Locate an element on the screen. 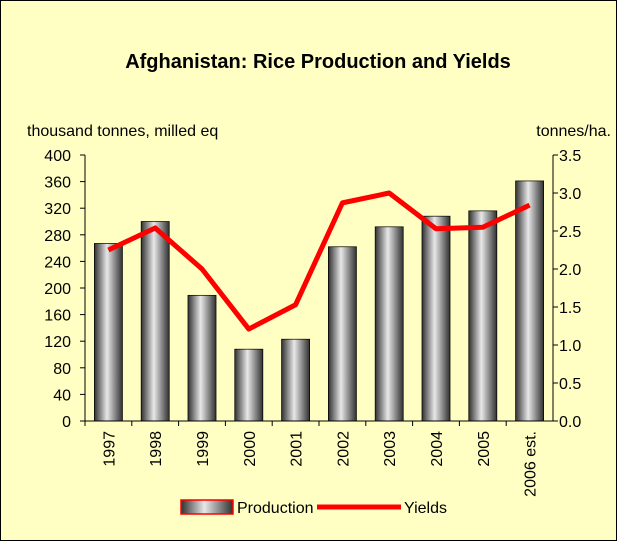 The image size is (617, 546). legend-label: Production is located at coordinates (275, 508).